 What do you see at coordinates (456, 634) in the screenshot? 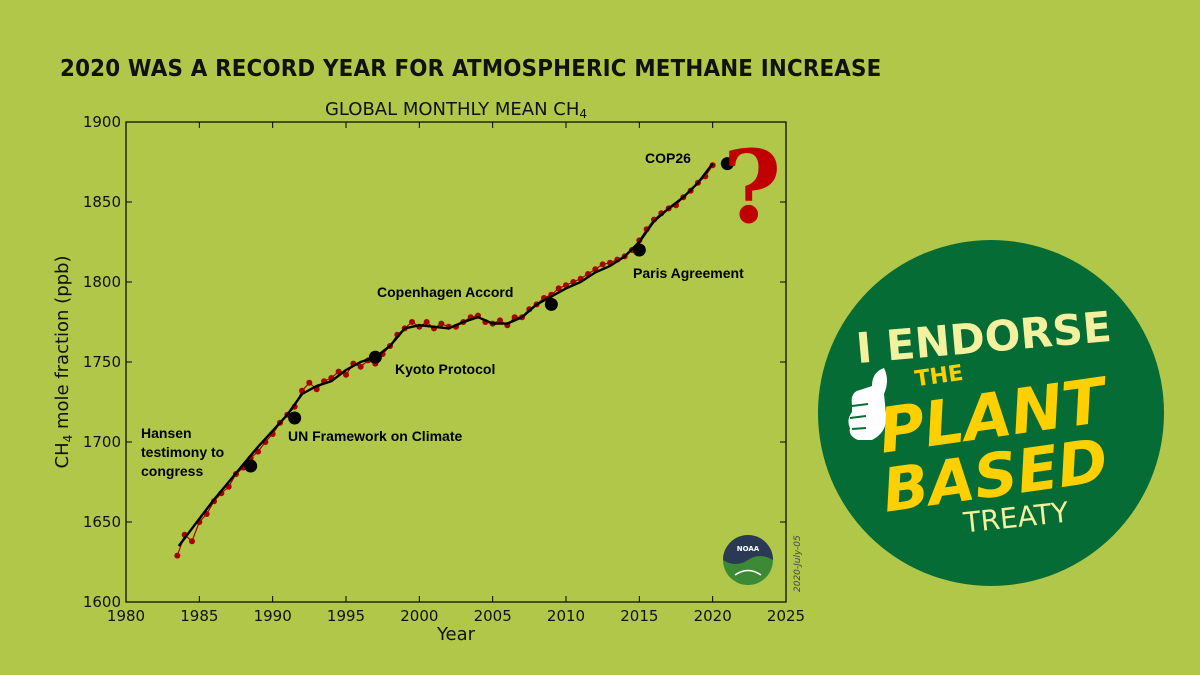
I see `x-axis-label: Year` at bounding box center [456, 634].